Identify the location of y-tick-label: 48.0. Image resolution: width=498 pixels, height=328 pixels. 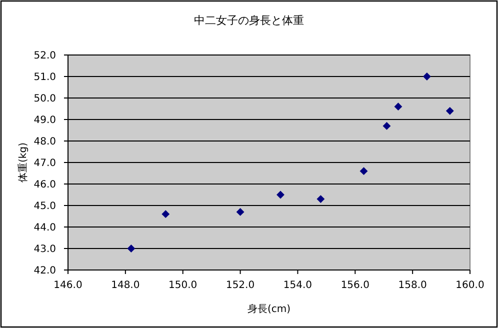
(45, 142).